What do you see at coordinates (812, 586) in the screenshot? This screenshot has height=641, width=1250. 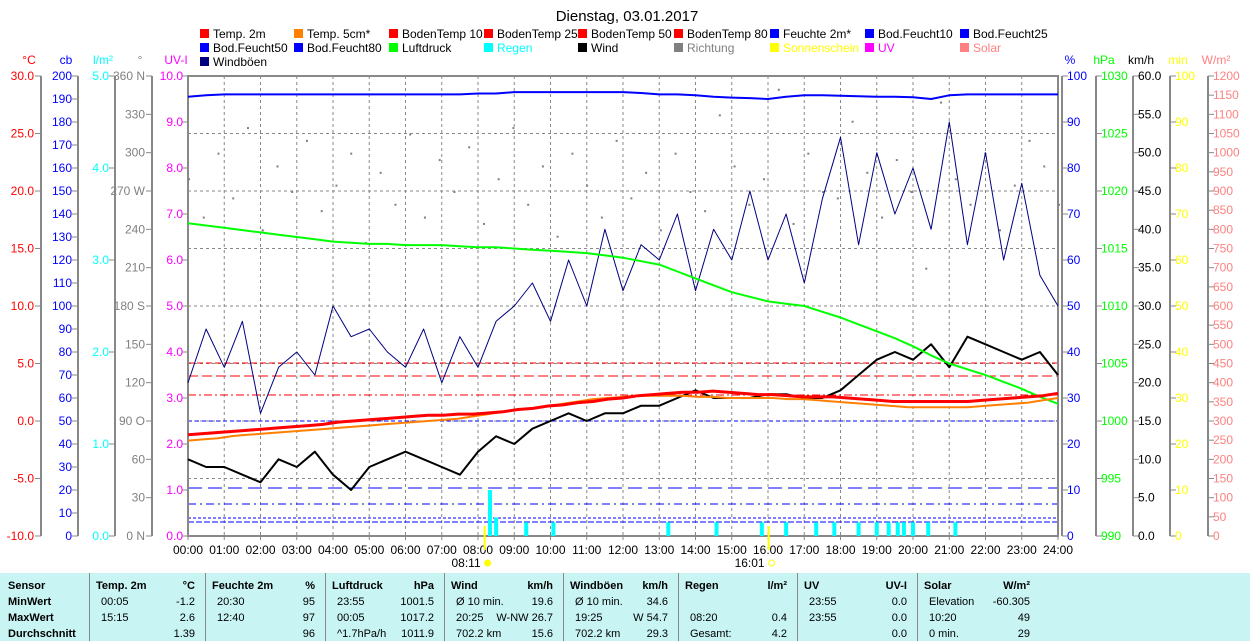 I see `stats-cell: UV` at bounding box center [812, 586].